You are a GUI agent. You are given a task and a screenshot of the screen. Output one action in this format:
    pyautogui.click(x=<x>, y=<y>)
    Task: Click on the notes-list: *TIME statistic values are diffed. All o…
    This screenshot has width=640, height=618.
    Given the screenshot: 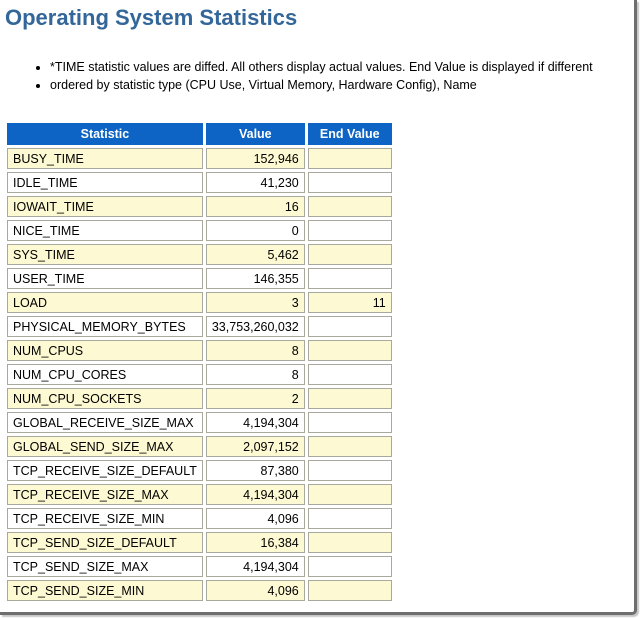 What is the action you would take?
    pyautogui.click(x=319, y=76)
    